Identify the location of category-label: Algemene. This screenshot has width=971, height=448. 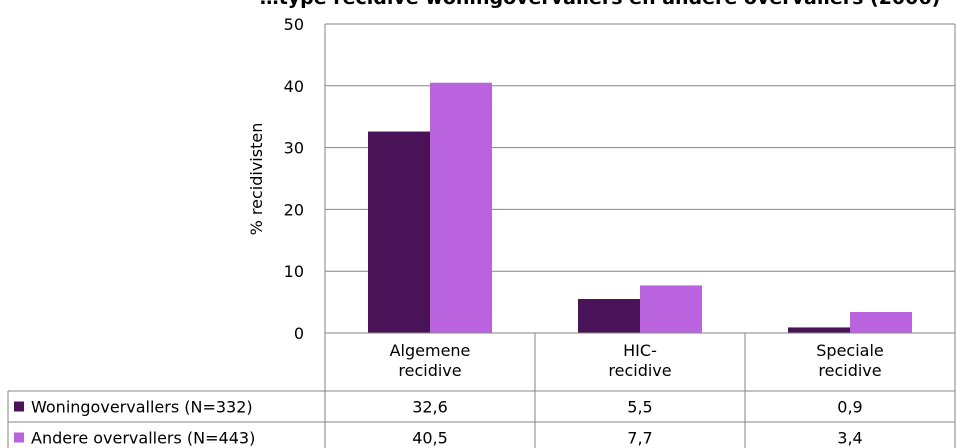
(430, 350).